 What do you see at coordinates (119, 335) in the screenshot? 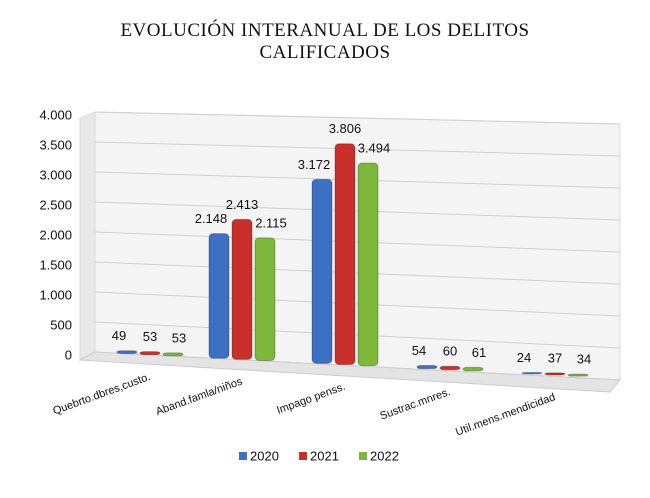
I see `value-label: 49` at bounding box center [119, 335].